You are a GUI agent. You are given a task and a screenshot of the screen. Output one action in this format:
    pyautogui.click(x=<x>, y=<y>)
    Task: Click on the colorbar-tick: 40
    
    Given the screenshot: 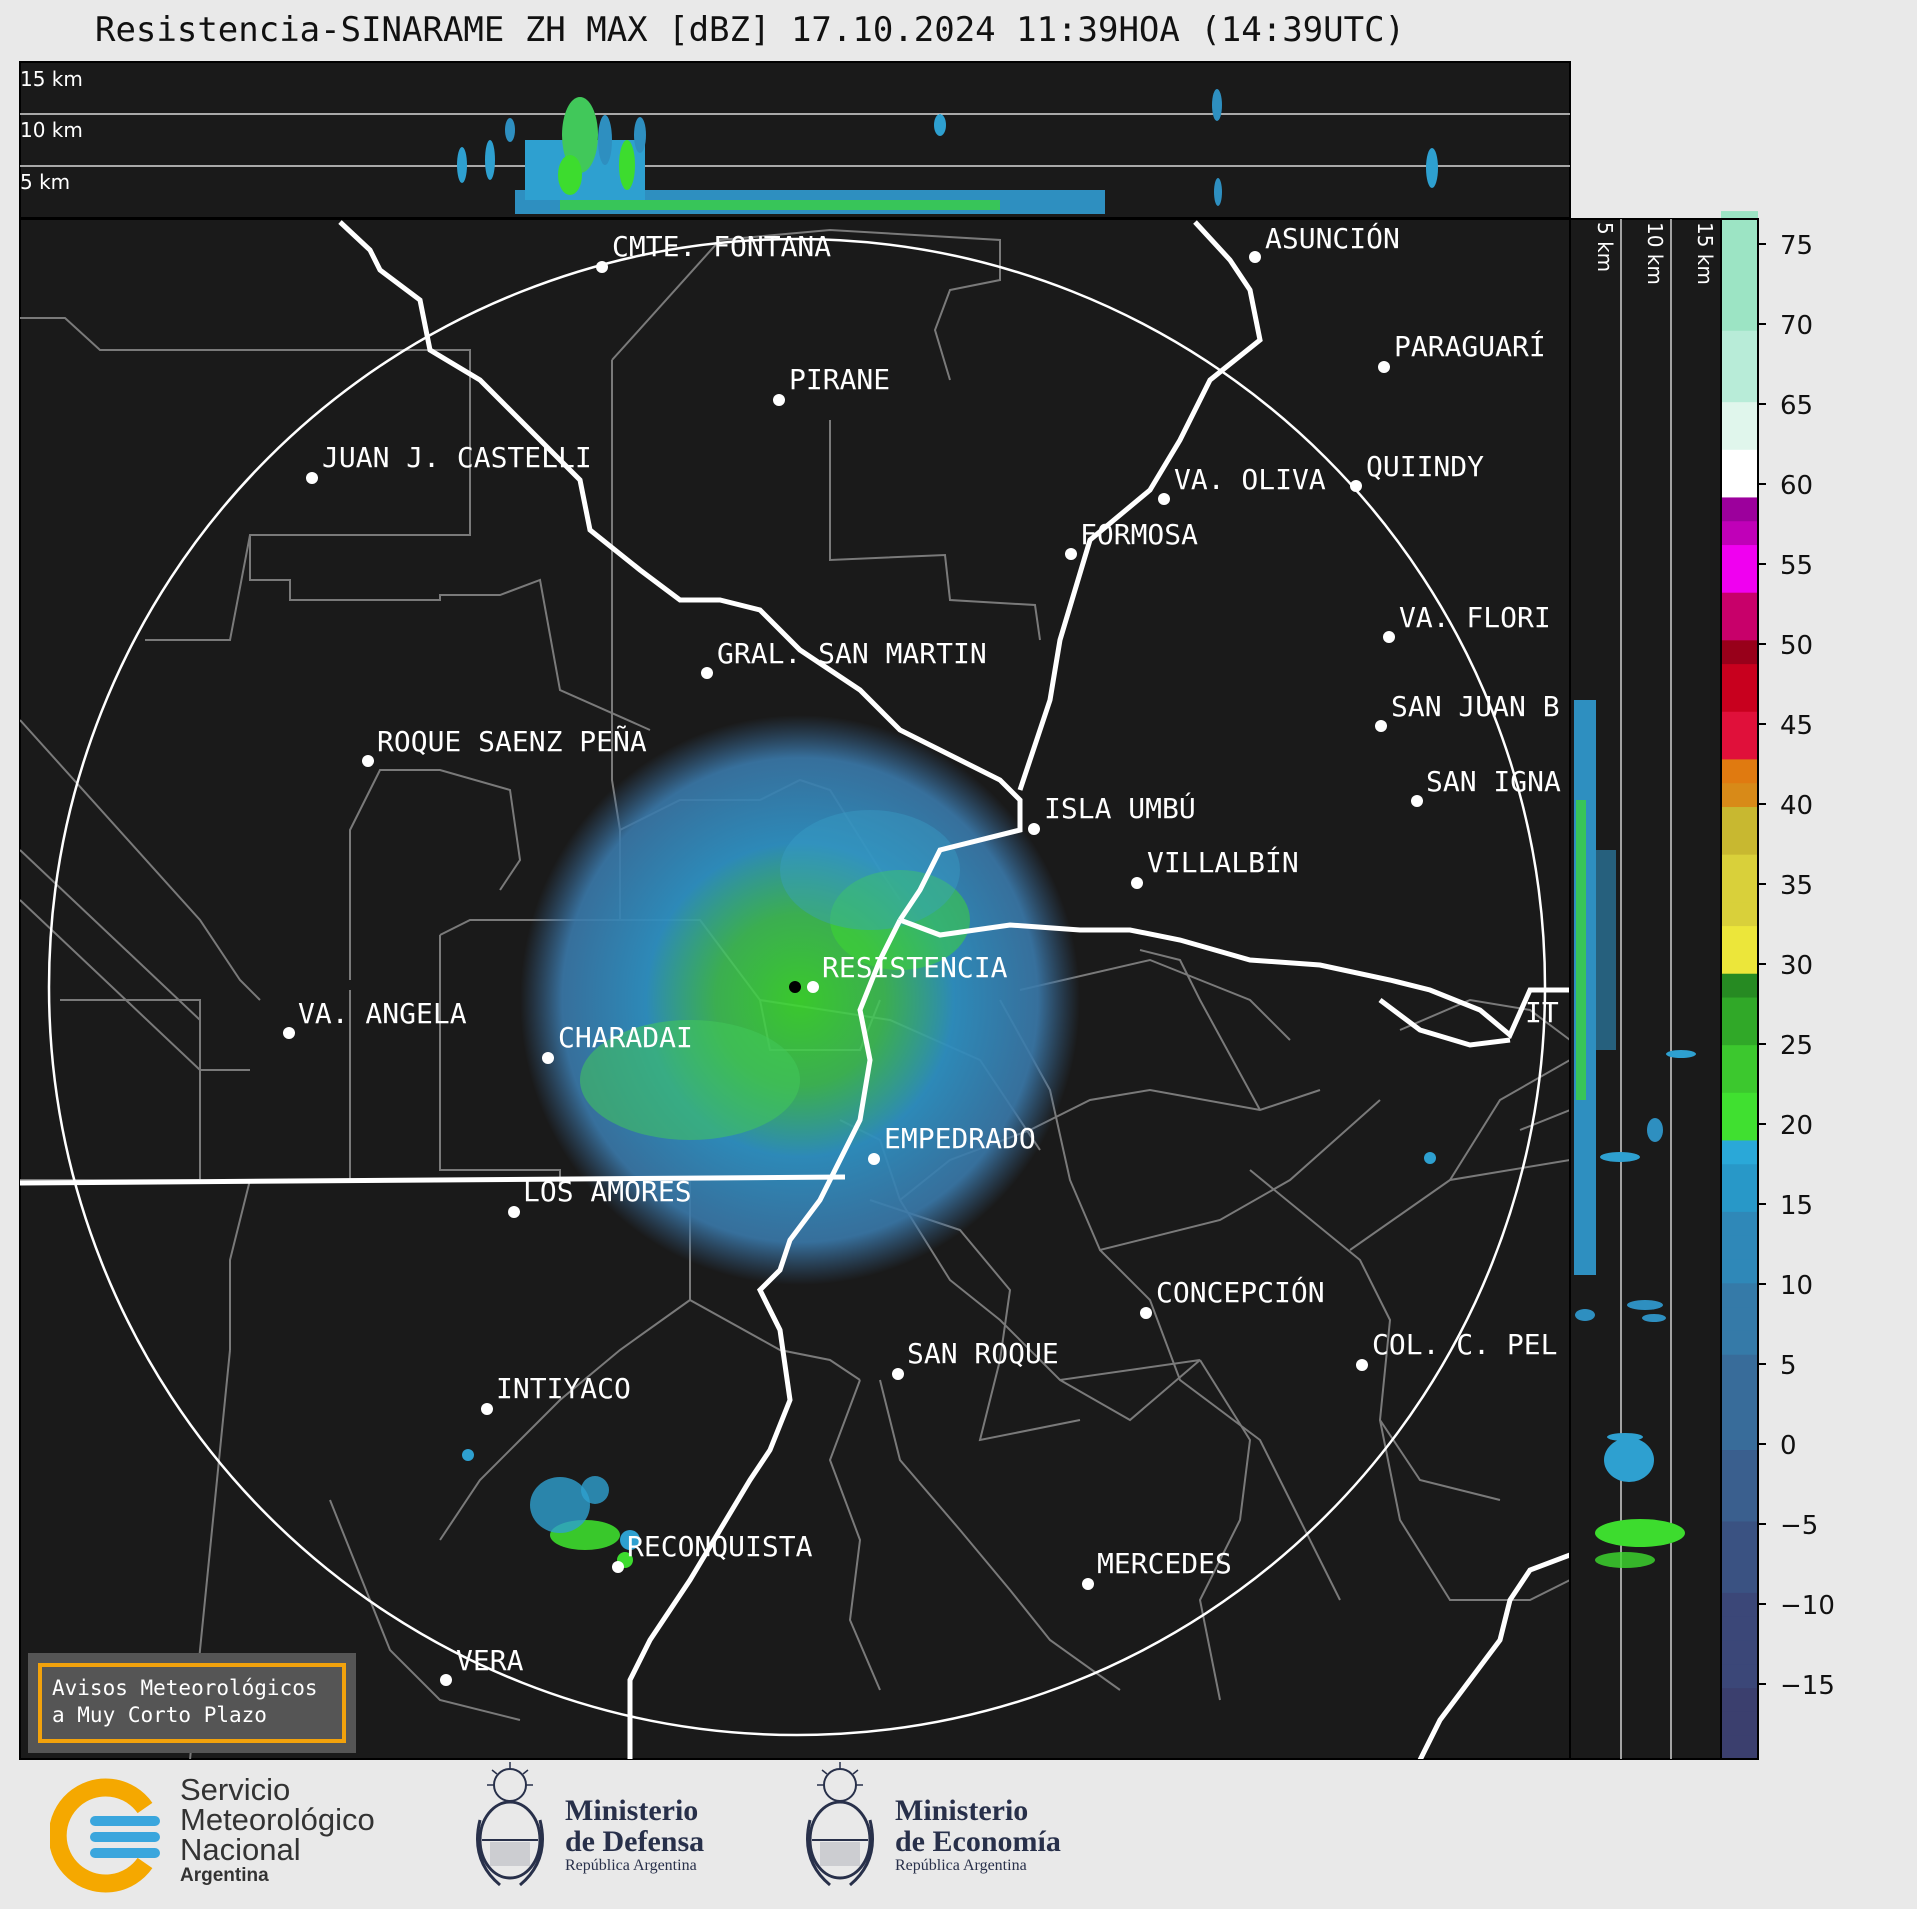 What is the action you would take?
    pyautogui.click(x=1785, y=806)
    